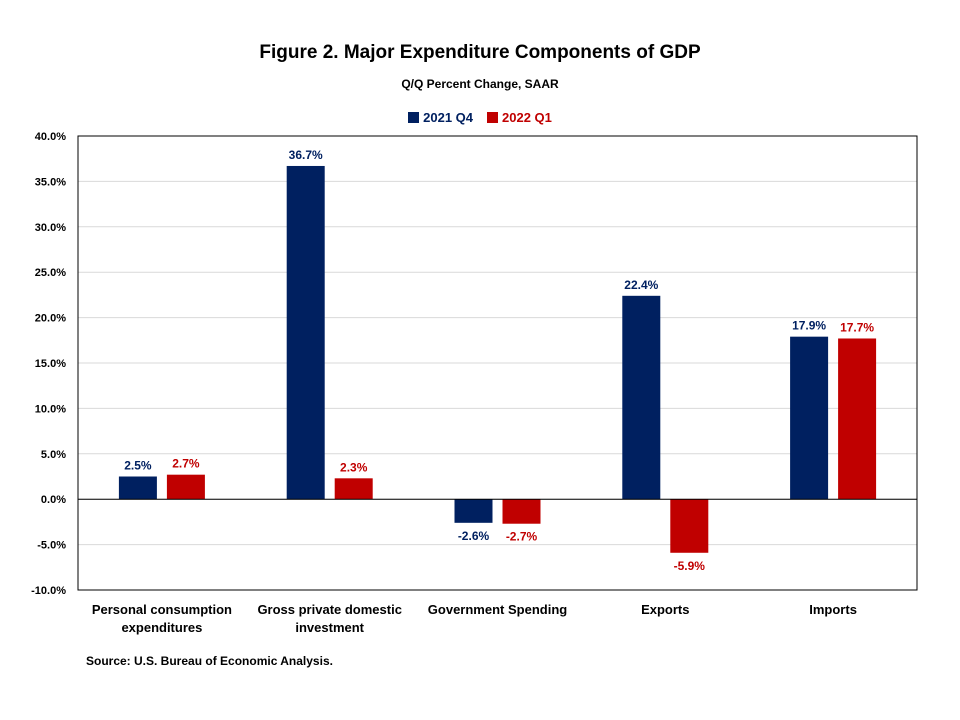  What do you see at coordinates (414, 117) in the screenshot?
I see `legend-swatch-2021-q4` at bounding box center [414, 117].